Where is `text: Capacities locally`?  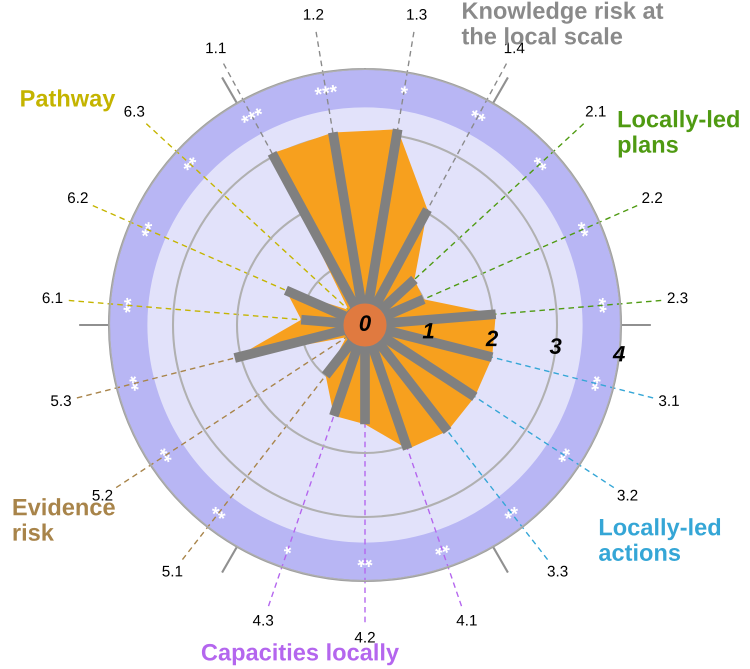
text: Capacities locally is located at coordinates (300, 654).